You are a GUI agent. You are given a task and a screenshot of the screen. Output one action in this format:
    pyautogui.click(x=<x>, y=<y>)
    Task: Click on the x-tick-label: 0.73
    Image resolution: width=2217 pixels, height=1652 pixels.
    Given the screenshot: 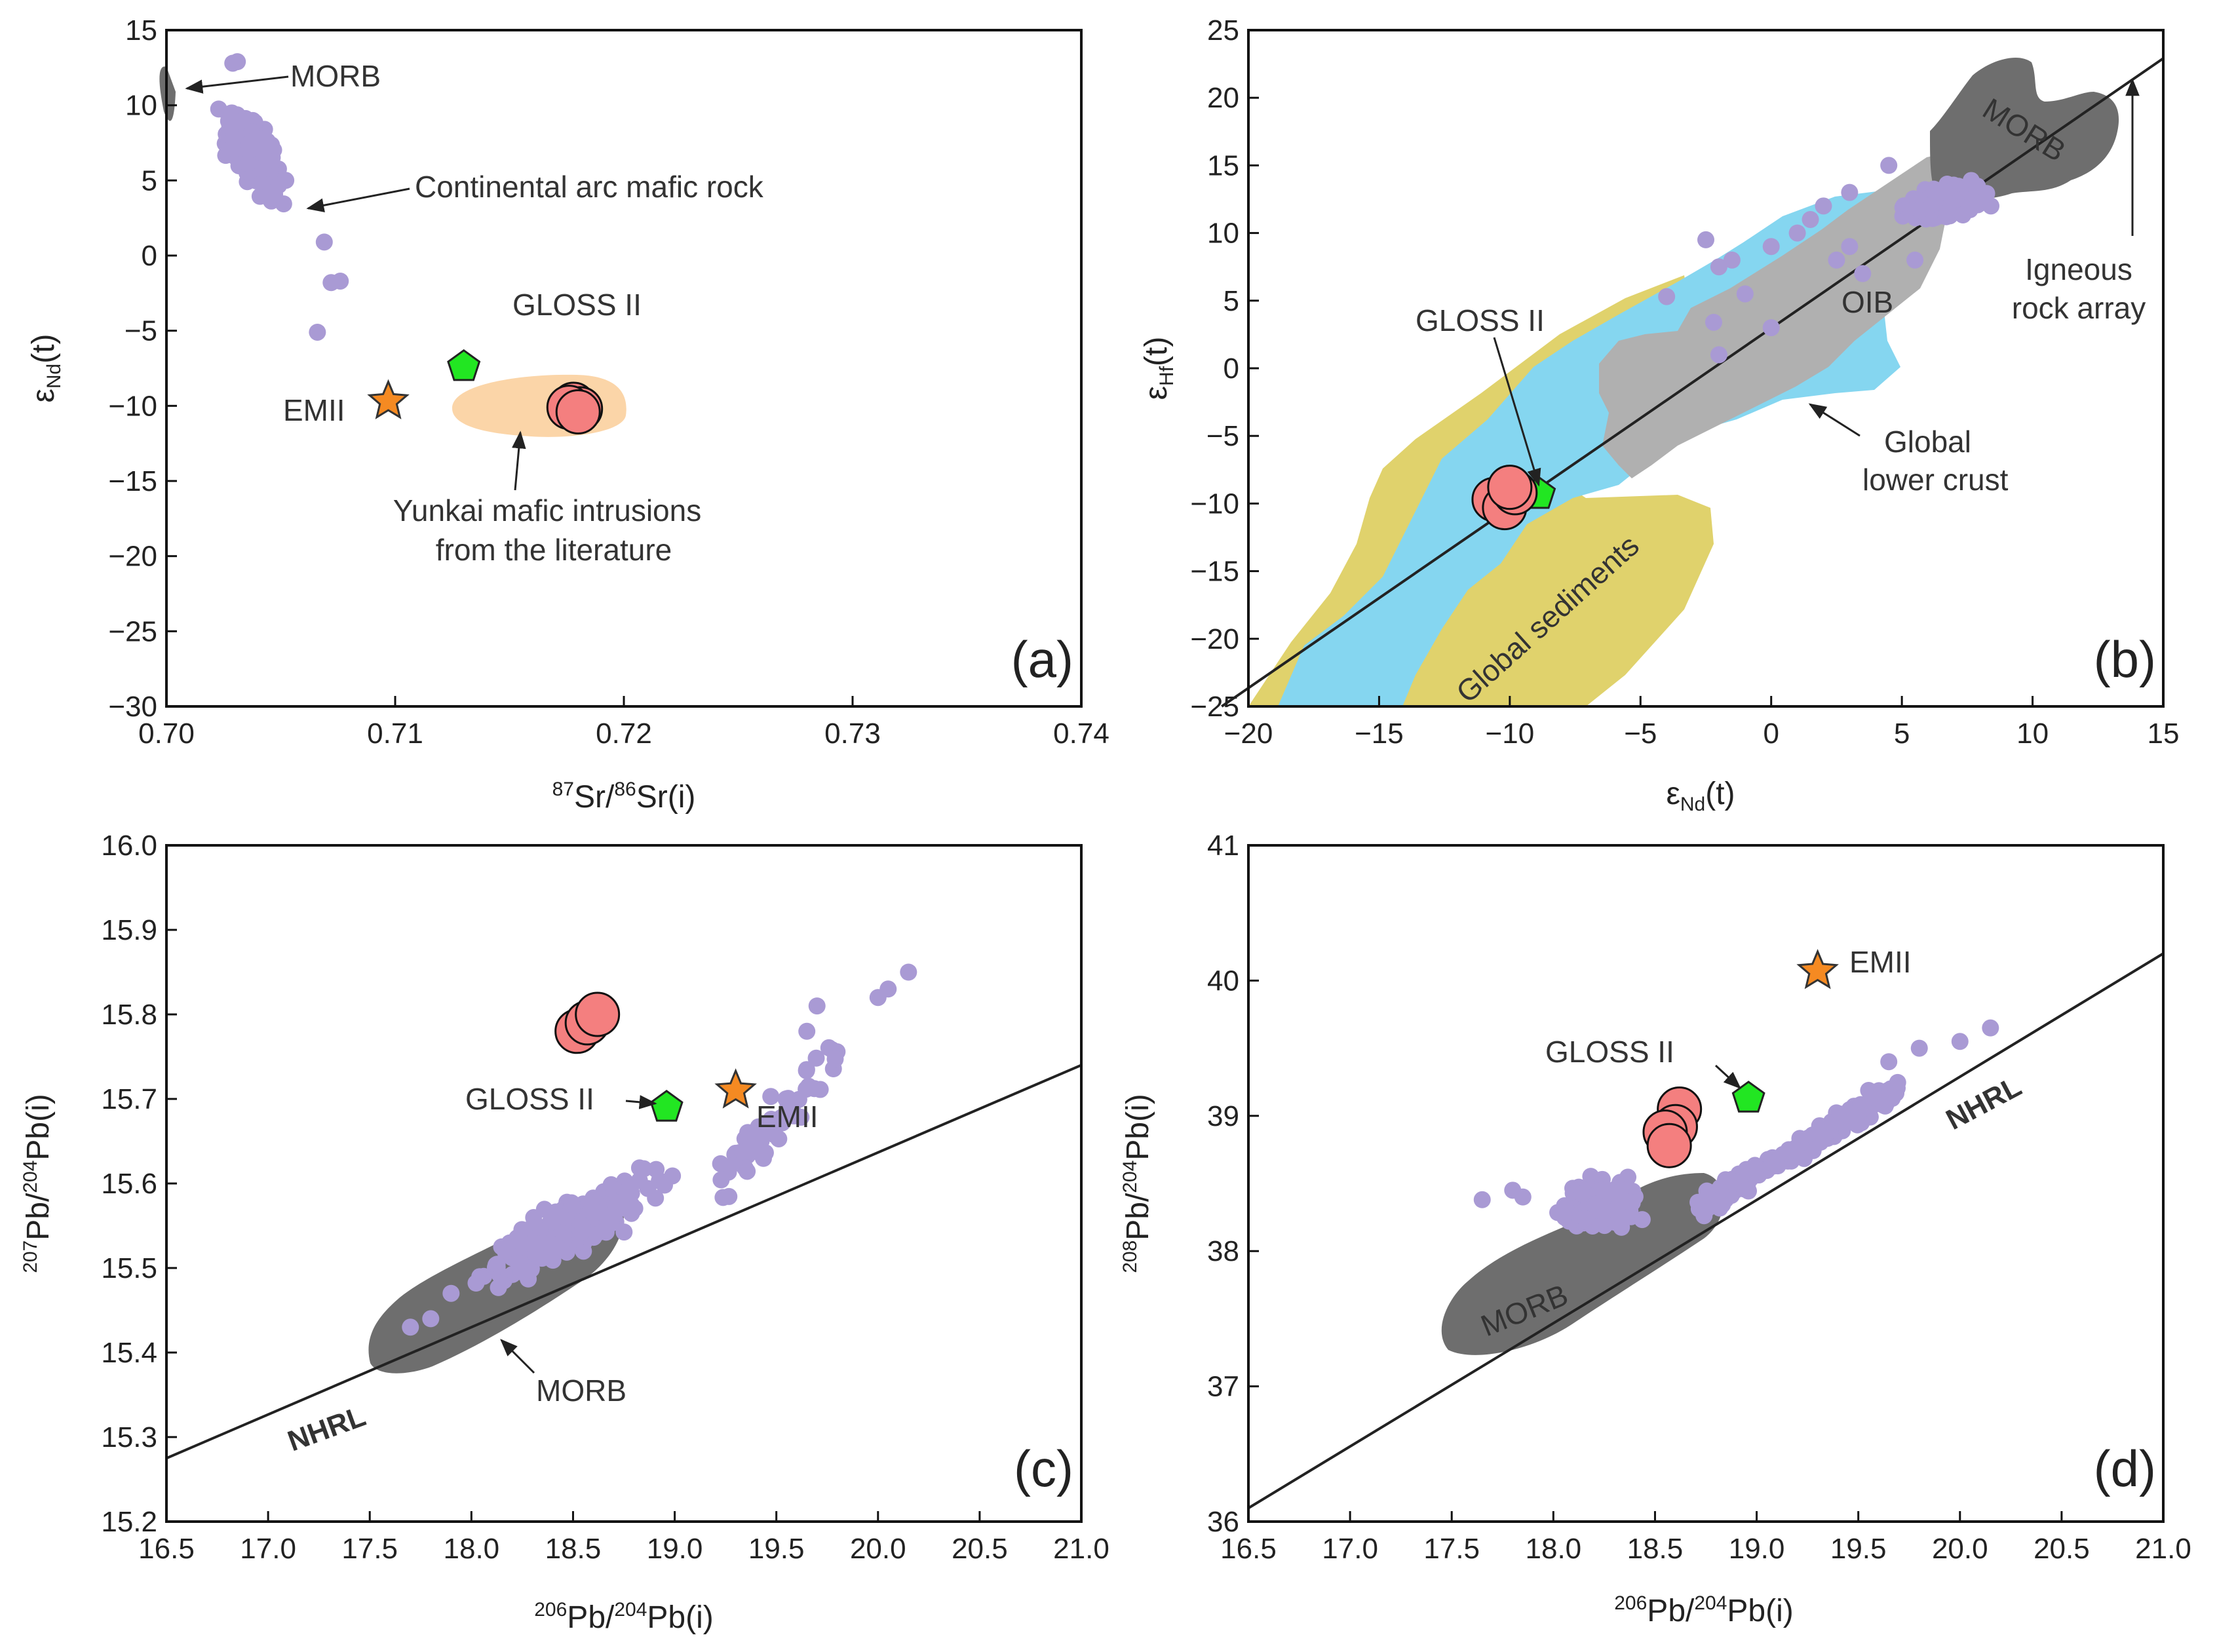 What is the action you would take?
    pyautogui.click(x=853, y=734)
    